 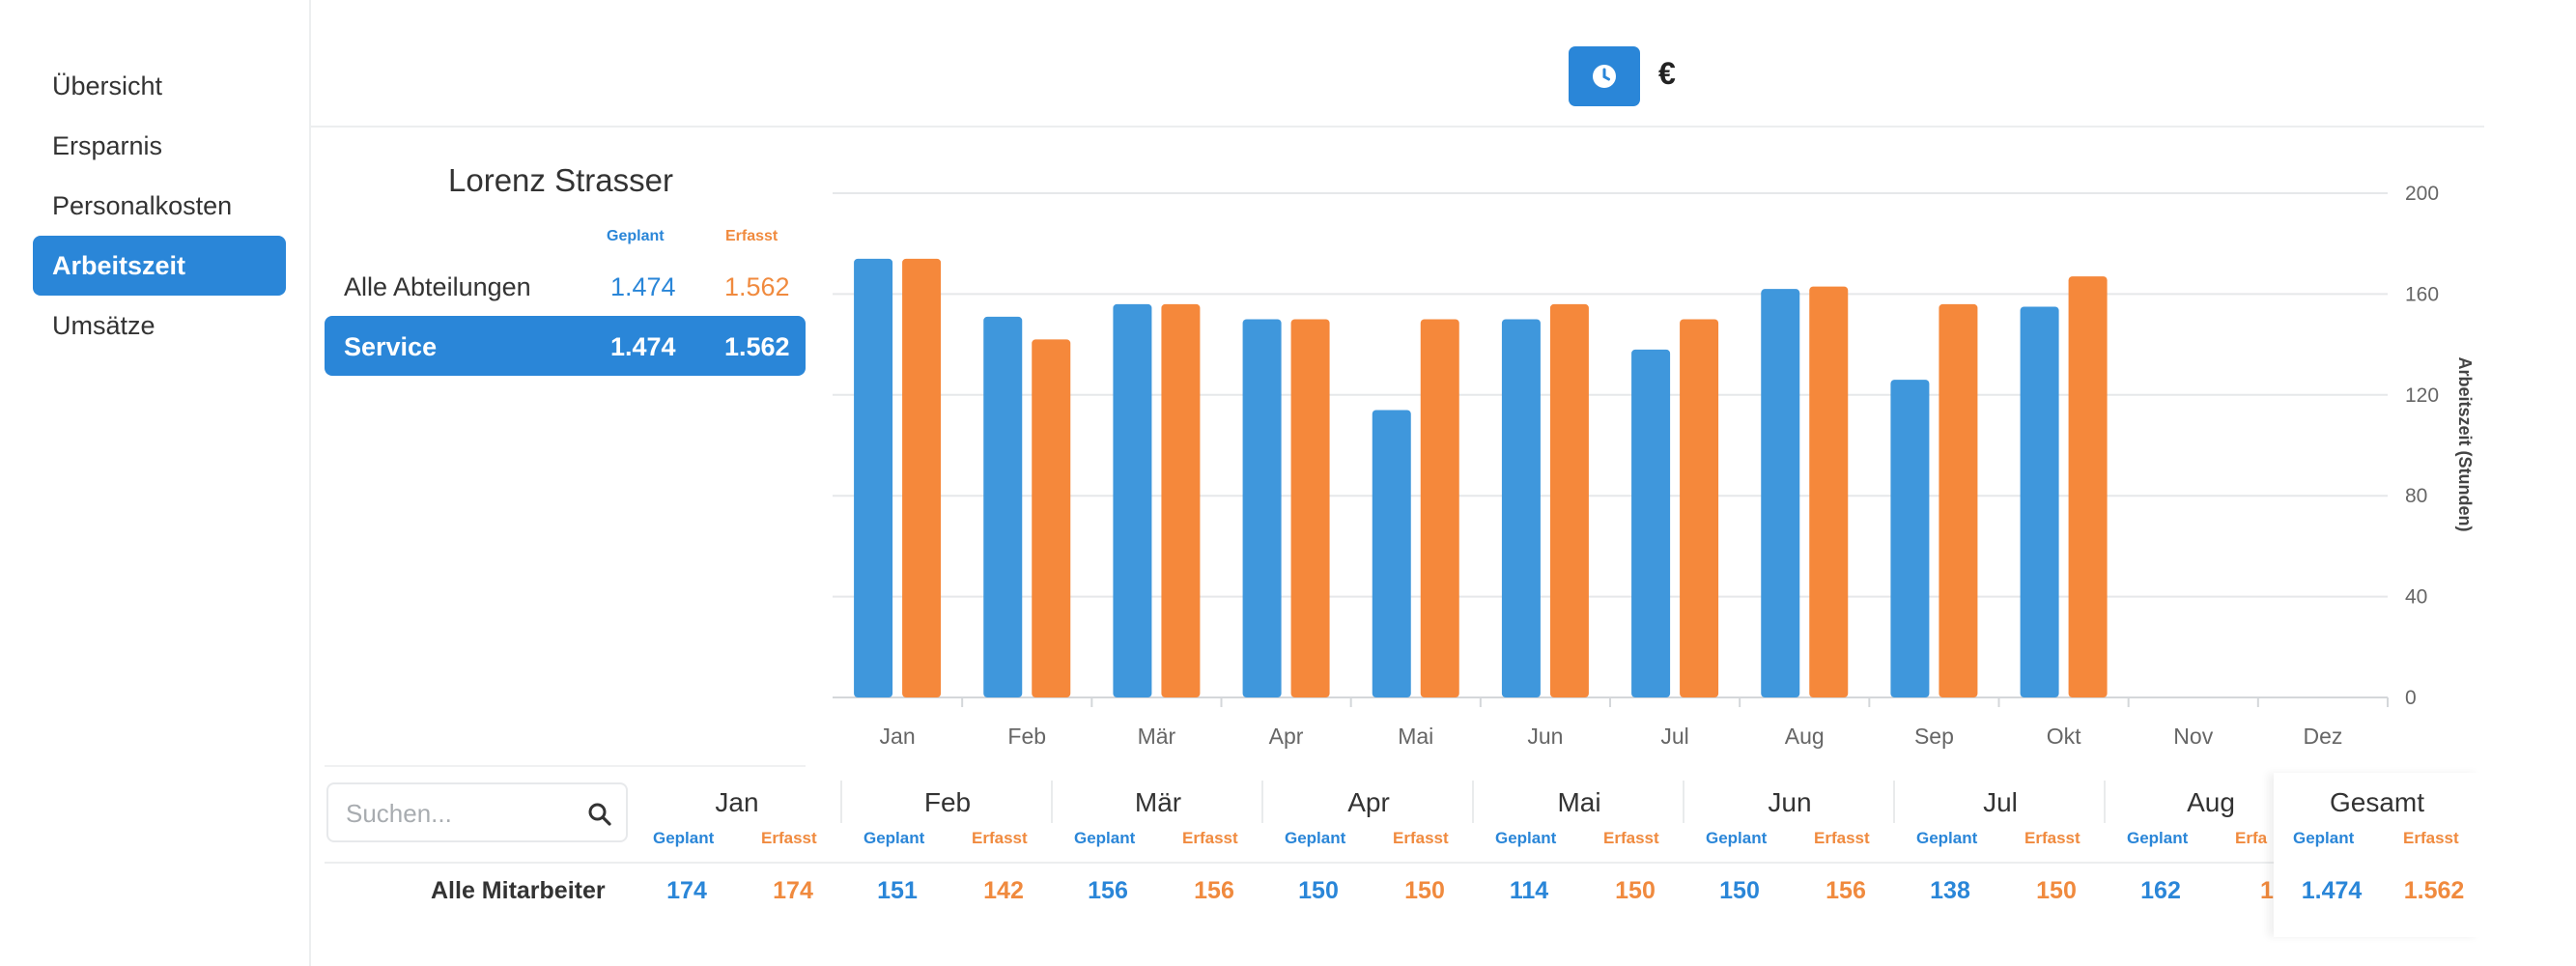 I want to click on recorded-cell: 174, so click(x=793, y=890).